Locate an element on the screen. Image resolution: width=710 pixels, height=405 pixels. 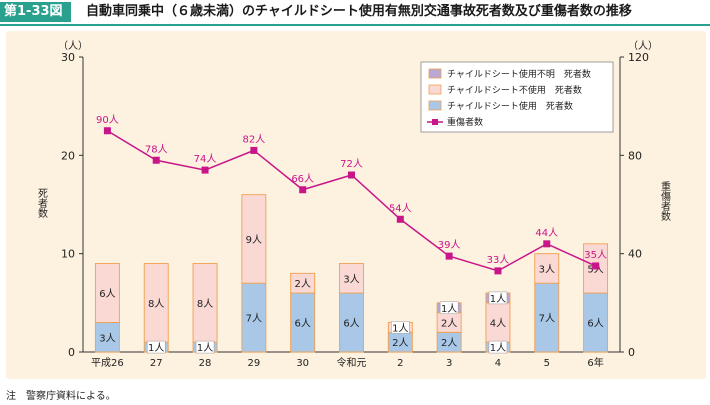
right-tick-labels: 0 40 80 120 is located at coordinates (634, 205).